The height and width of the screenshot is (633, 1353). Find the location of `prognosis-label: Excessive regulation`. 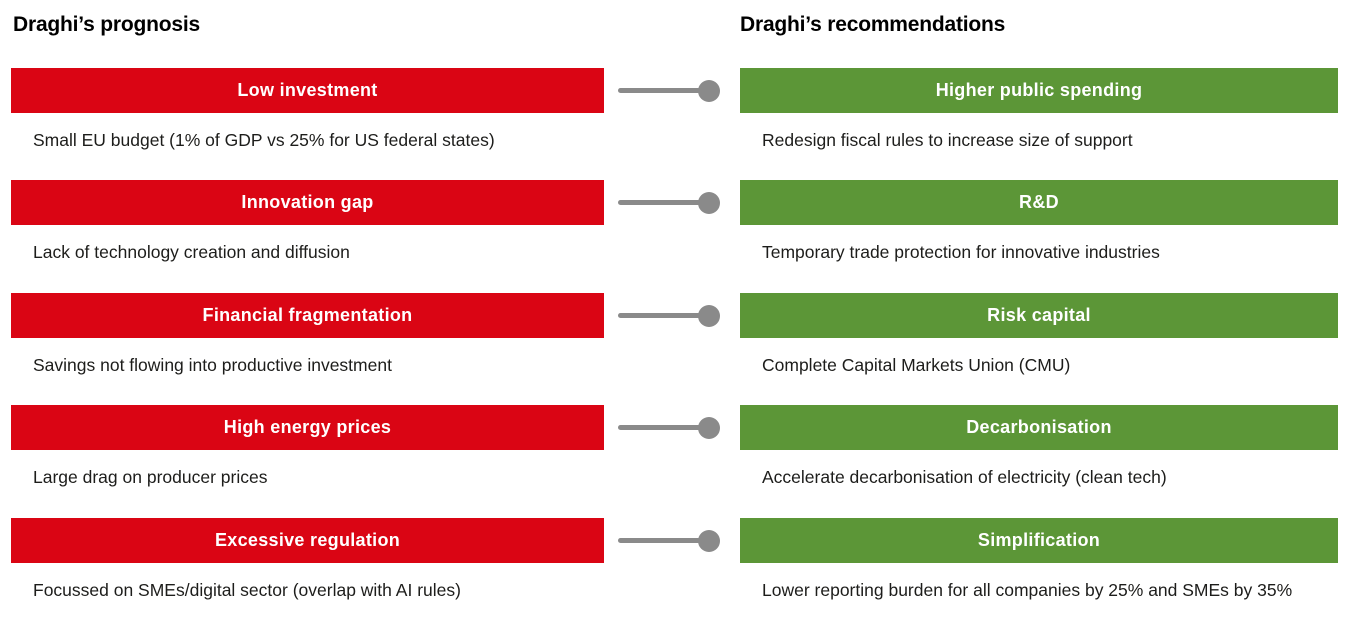

prognosis-label: Excessive regulation is located at coordinates (307, 540).